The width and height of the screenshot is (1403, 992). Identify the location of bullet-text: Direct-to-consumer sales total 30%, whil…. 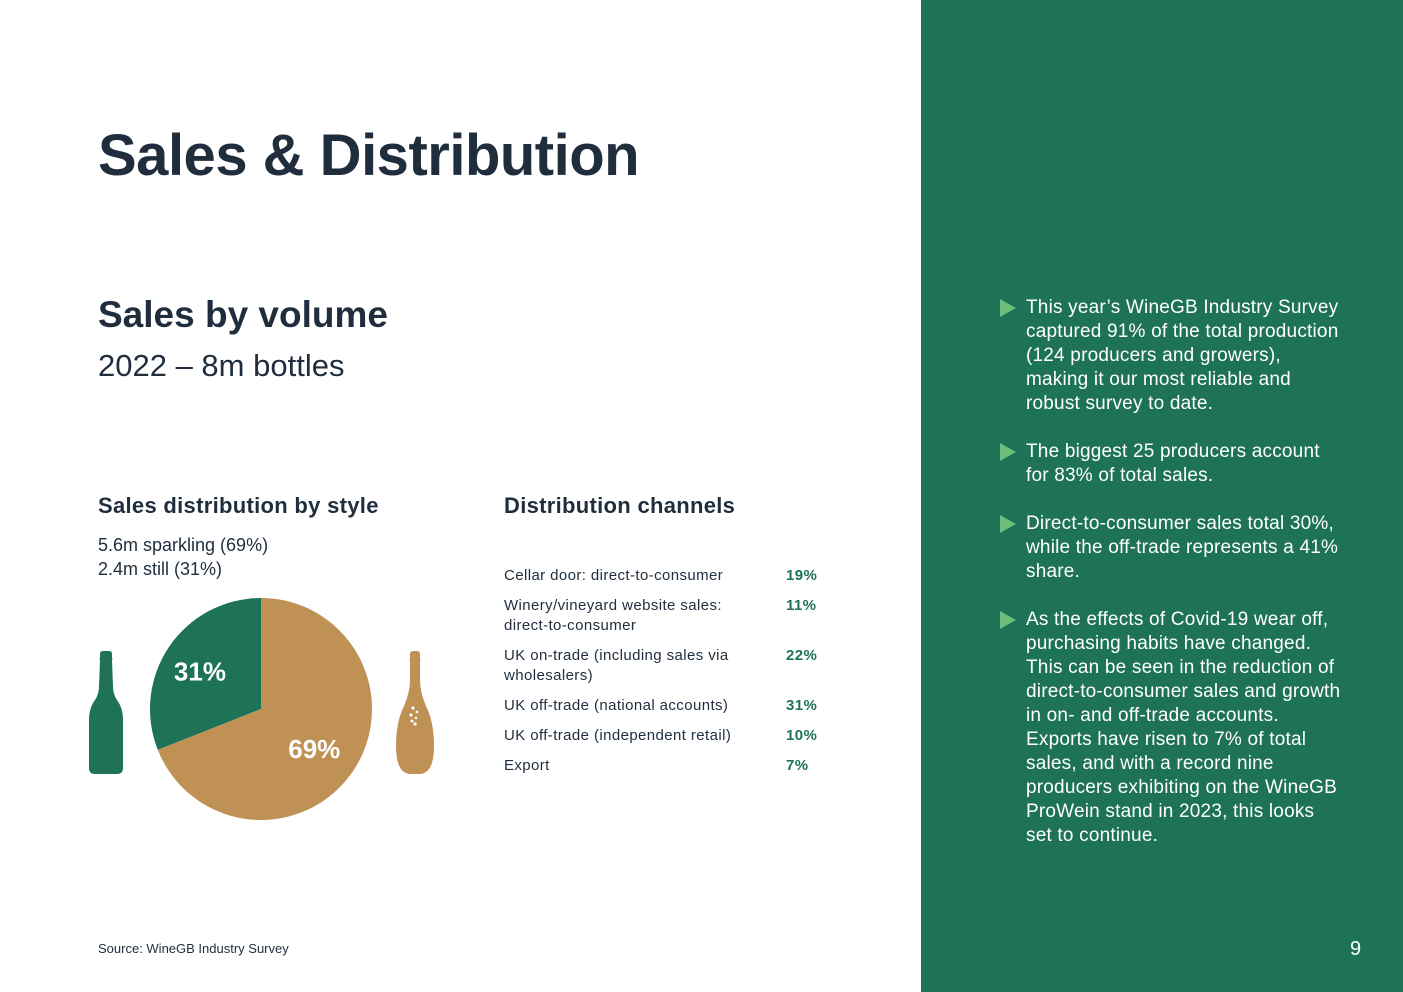
(1182, 547).